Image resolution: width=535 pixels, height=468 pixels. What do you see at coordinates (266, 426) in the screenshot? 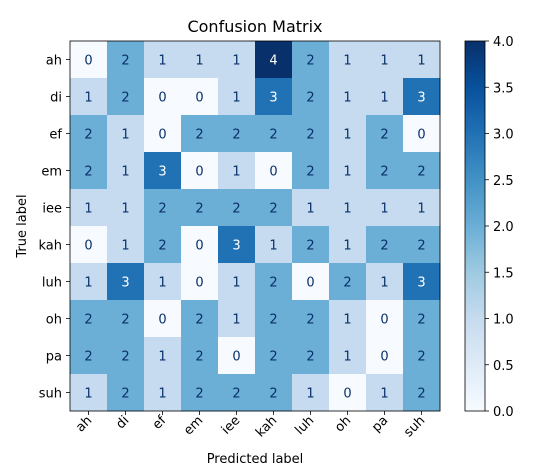
I see `x-tick-label: kah` at bounding box center [266, 426].